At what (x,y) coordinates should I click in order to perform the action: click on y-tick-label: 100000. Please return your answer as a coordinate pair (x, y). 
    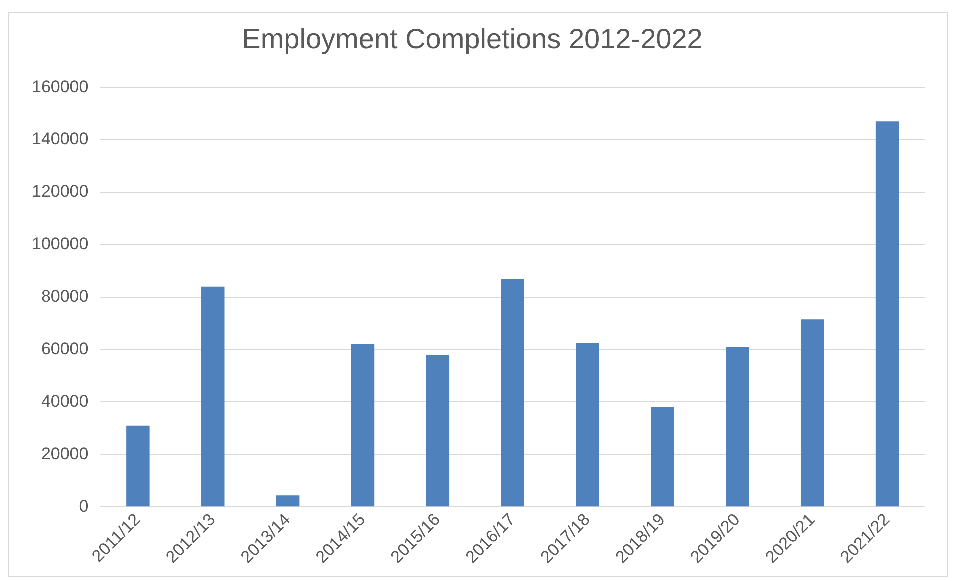
    Looking at the image, I should click on (60, 244).